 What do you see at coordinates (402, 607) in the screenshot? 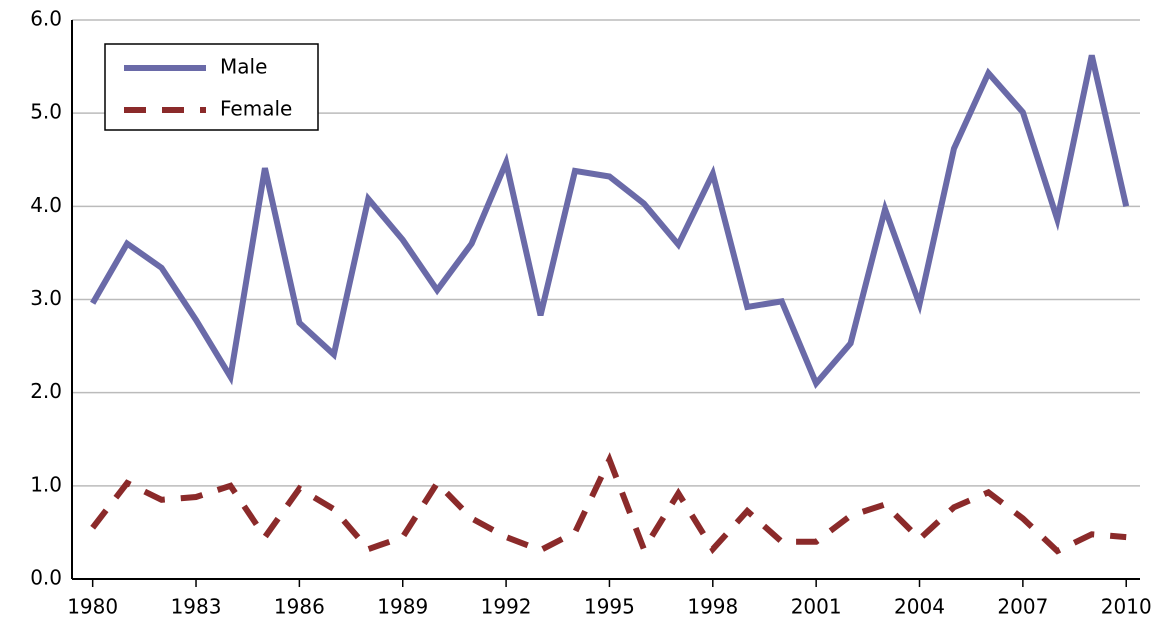
I see `x-tick-label: 1989` at bounding box center [402, 607].